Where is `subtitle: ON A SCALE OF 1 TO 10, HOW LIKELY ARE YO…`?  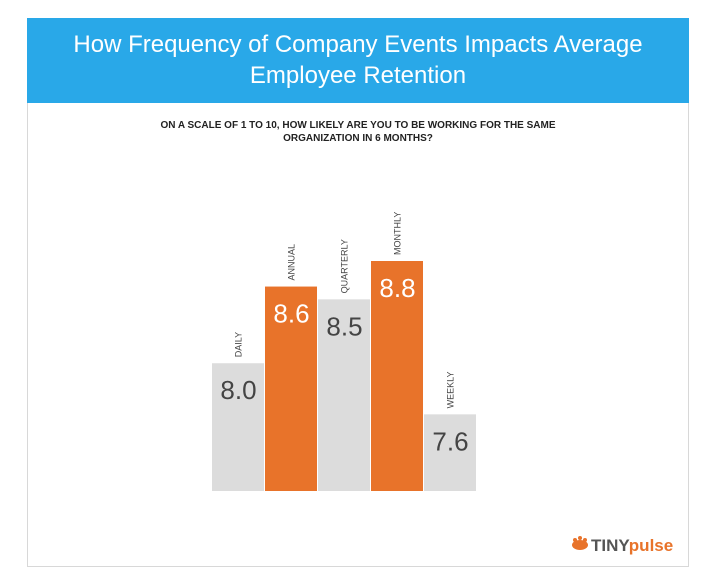 subtitle: ON A SCALE OF 1 TO 10, HOW LIKELY ARE YO… is located at coordinates (357, 125).